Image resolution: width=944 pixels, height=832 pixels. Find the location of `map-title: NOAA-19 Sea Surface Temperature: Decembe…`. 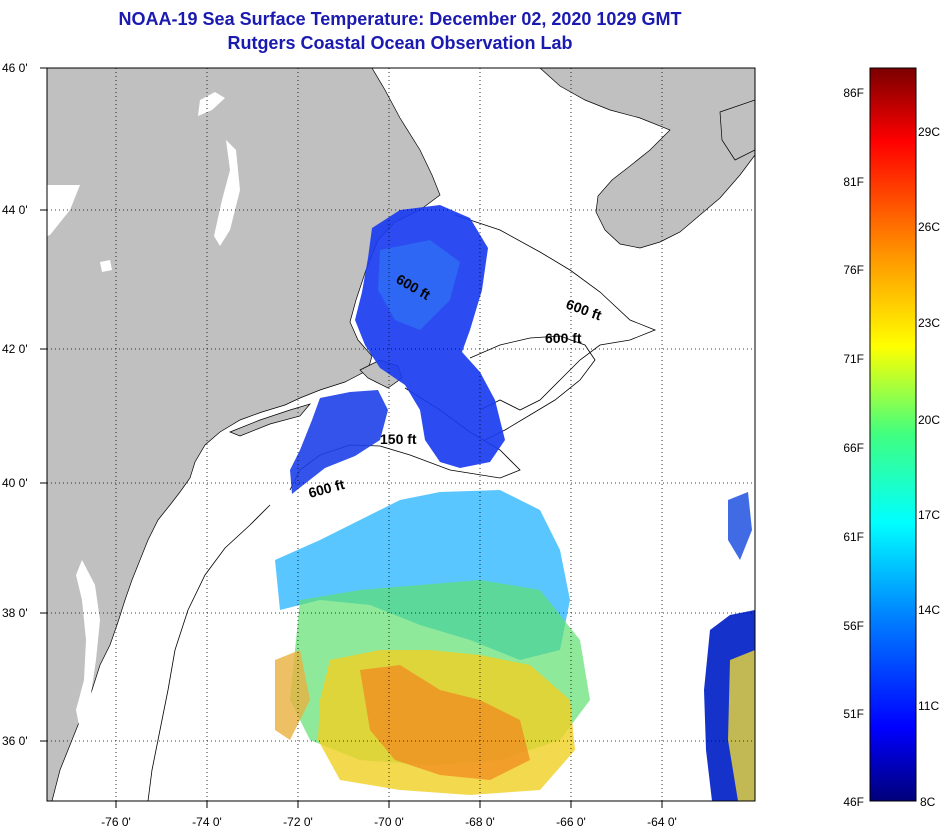

map-title: NOAA-19 Sea Surface Temperature: Decembe… is located at coordinates (400, 19).